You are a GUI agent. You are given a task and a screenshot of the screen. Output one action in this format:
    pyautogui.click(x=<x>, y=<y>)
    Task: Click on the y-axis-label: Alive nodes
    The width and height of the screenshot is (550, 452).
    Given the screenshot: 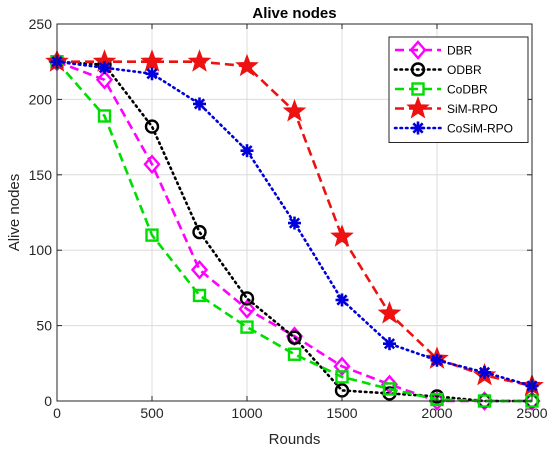 What is the action you would take?
    pyautogui.click(x=14, y=213)
    